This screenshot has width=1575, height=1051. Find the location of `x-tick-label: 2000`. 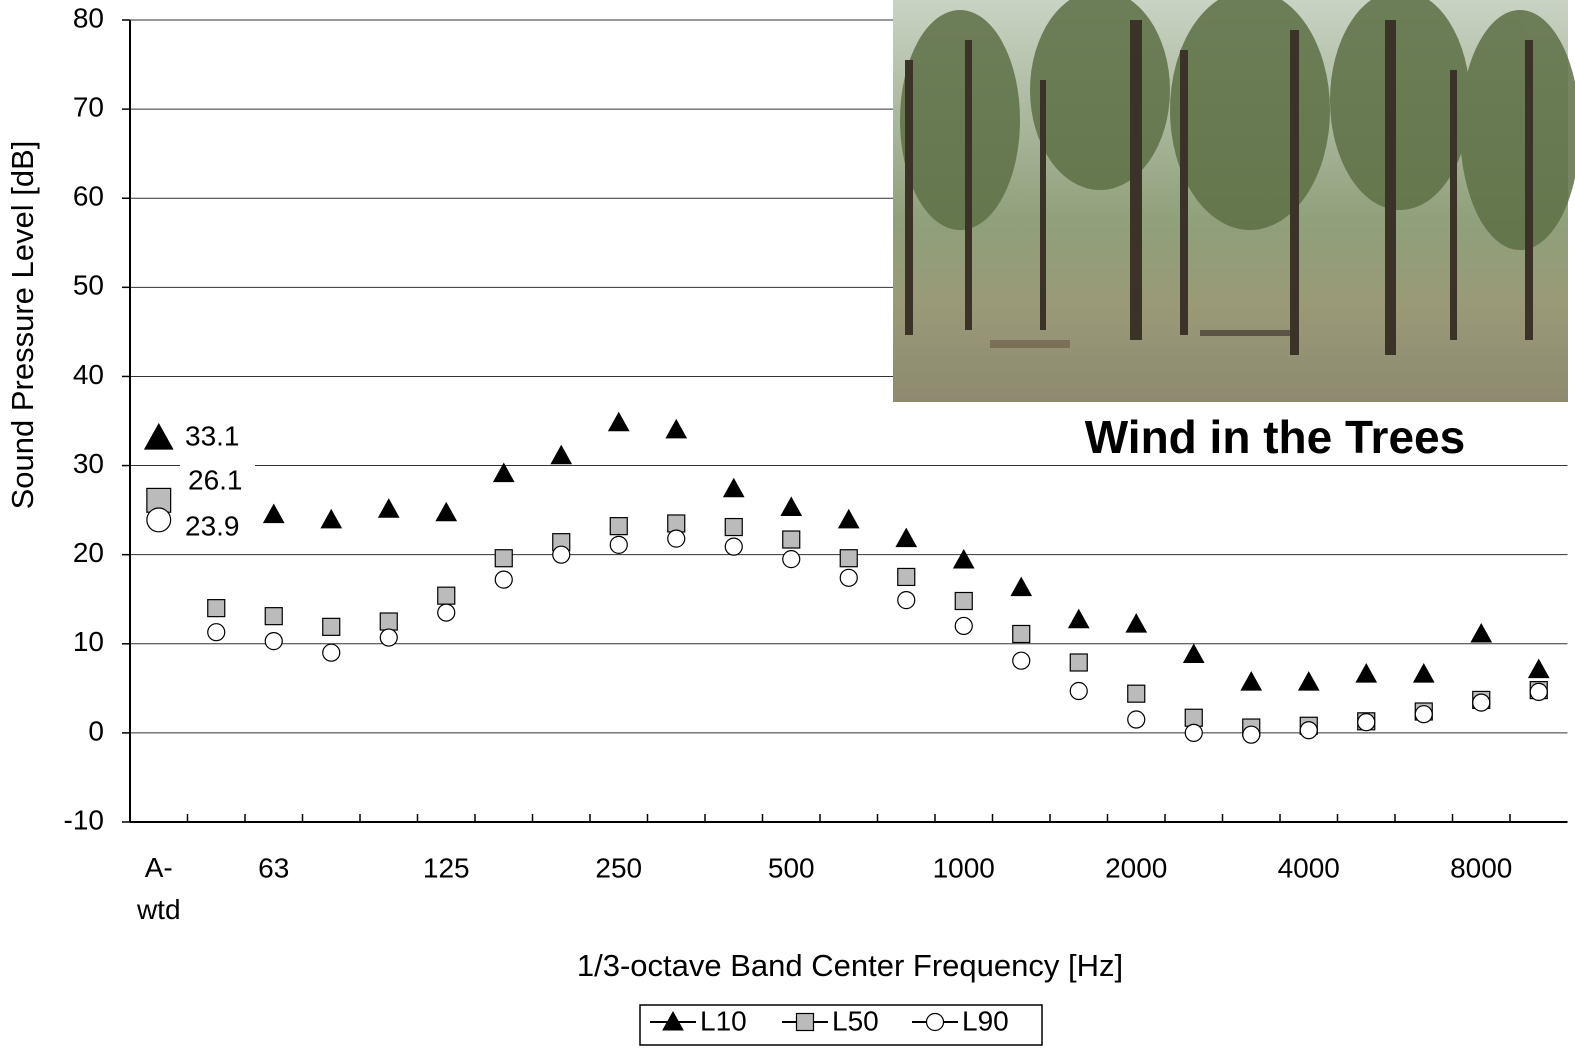

x-tick-label: 2000 is located at coordinates (1136, 867).